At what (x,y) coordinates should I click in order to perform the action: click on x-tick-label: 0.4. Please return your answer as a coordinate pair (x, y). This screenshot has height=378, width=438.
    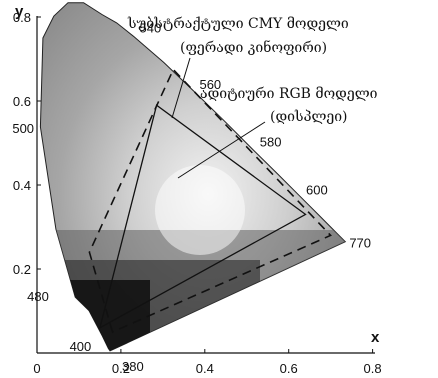
    Looking at the image, I should click on (205, 368).